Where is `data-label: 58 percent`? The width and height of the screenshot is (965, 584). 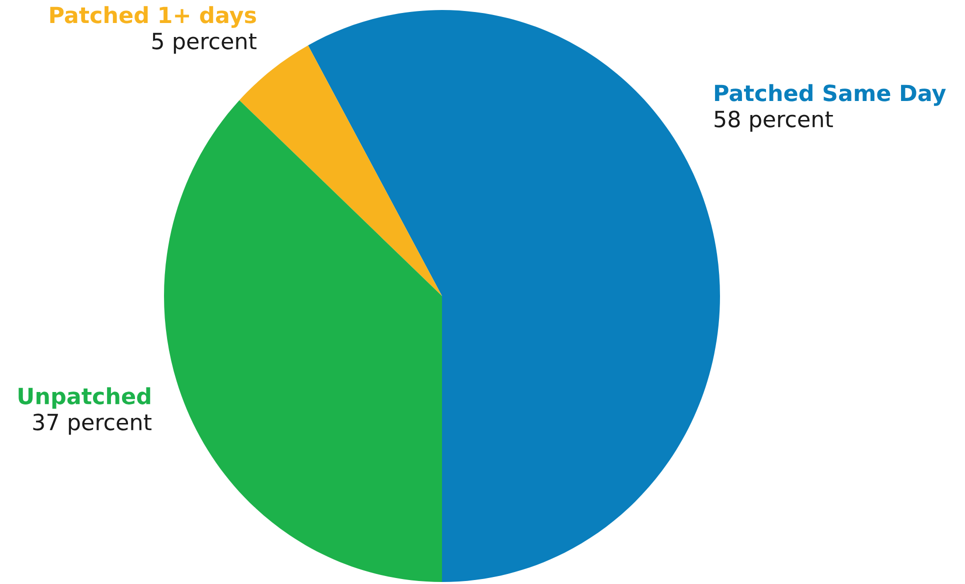
data-label: 58 percent is located at coordinates (773, 121).